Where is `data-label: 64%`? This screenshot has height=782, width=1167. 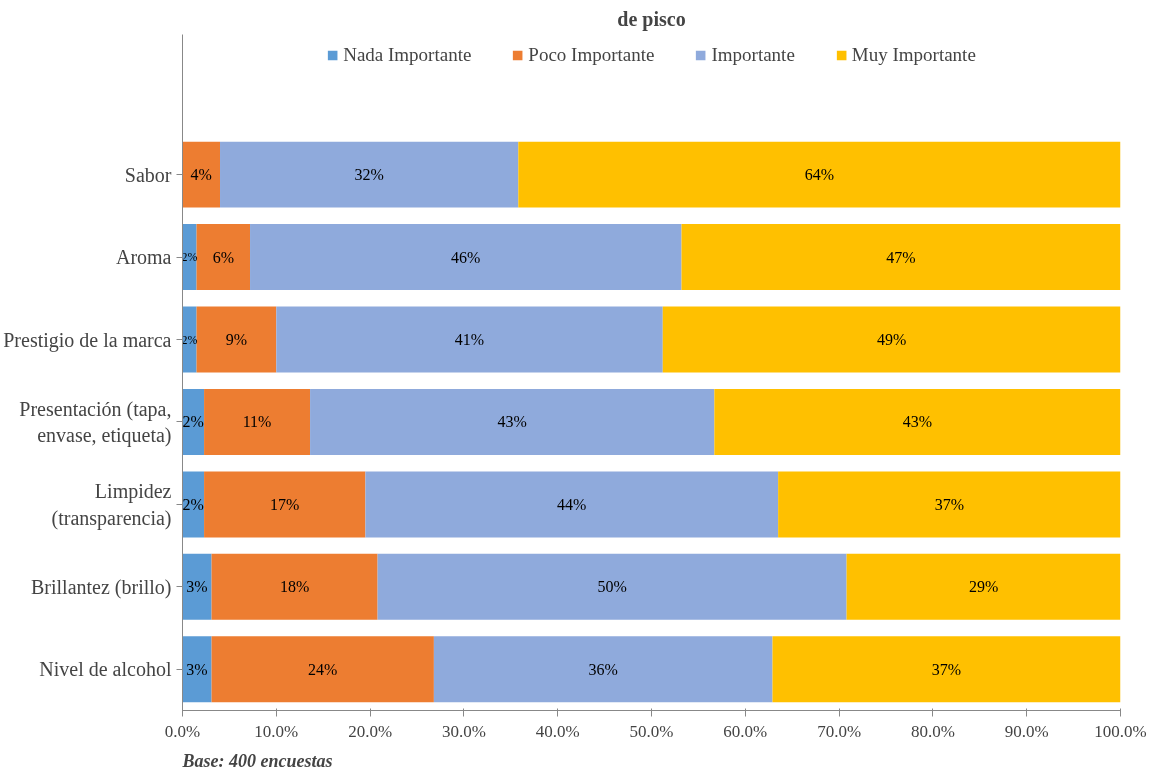
data-label: 64% is located at coordinates (819, 175).